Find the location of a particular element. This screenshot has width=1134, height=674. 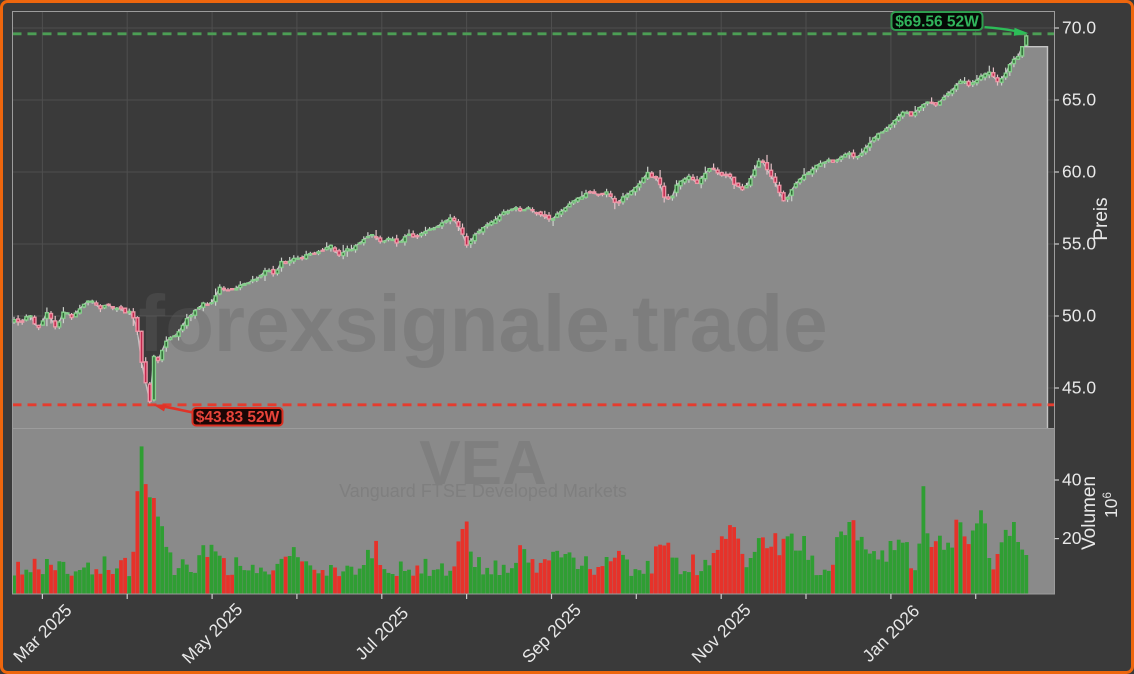

svg-text: 65.0 is located at coordinates (1079, 100).